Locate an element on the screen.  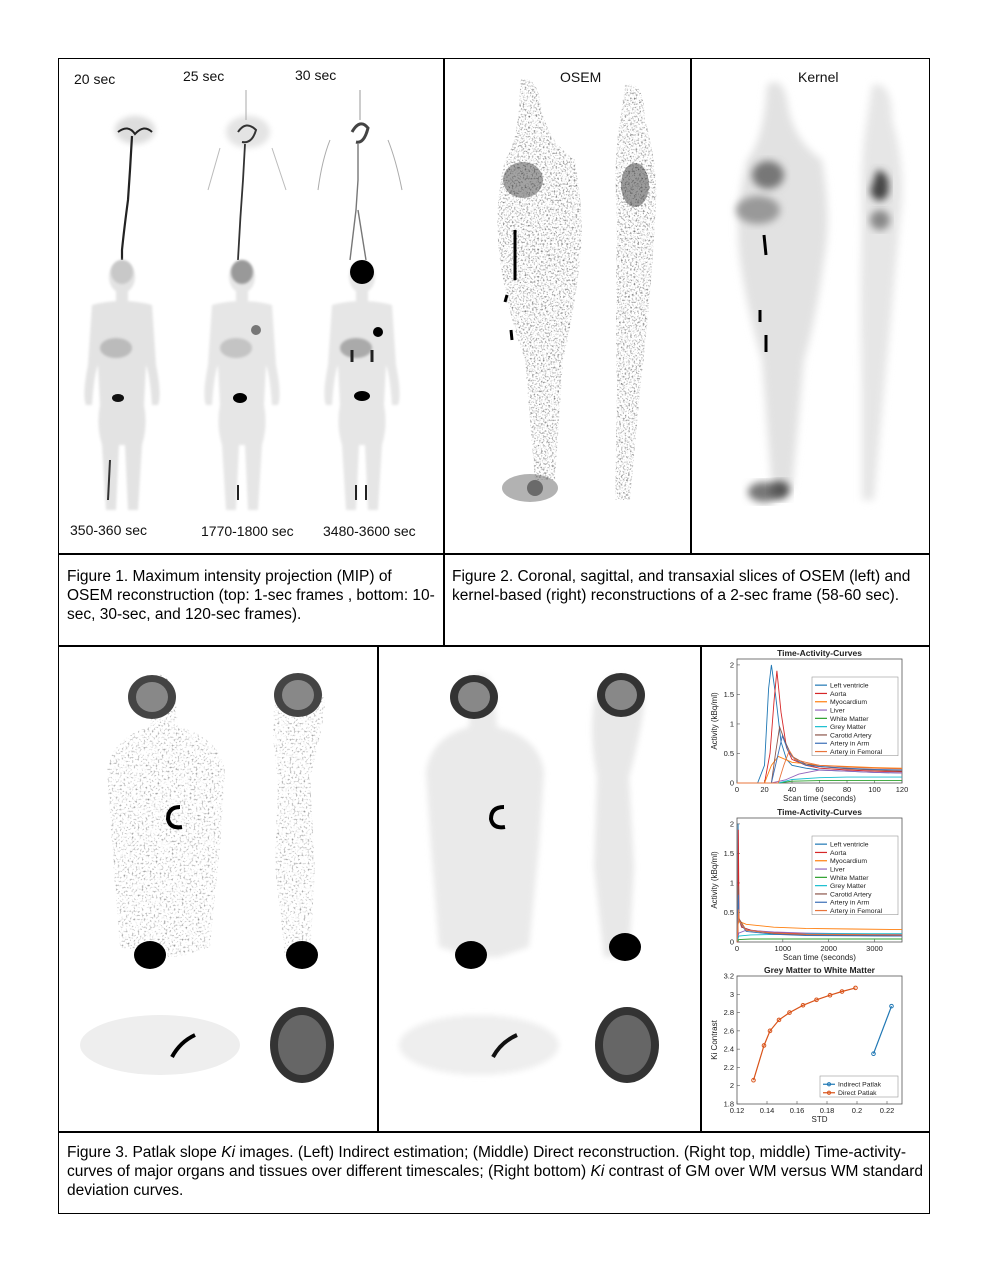
divider-top-bottom is located at coordinates (494, 646).